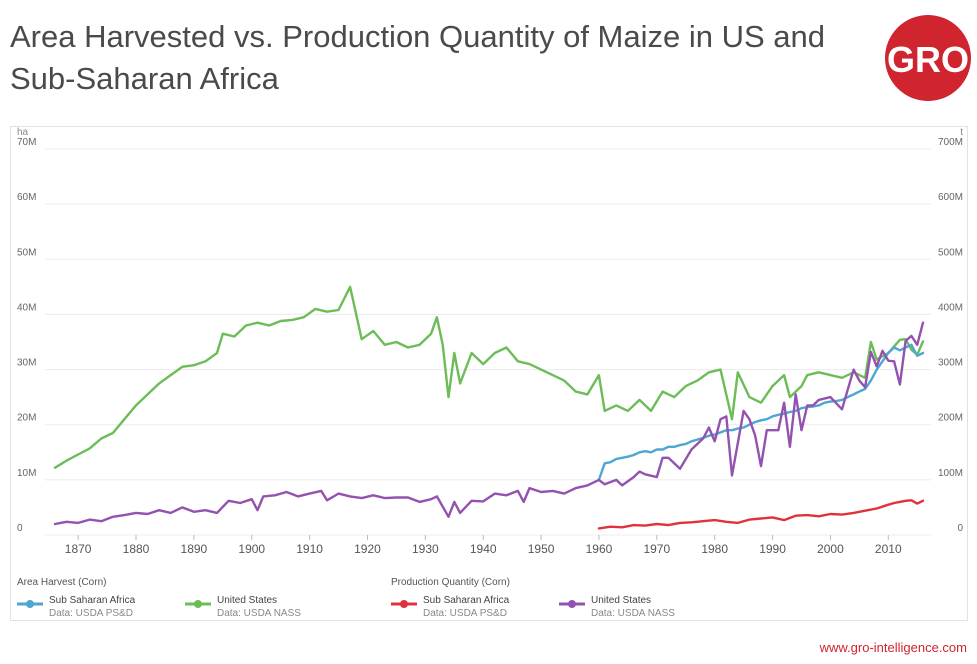 The width and height of the screenshot is (977, 664). Describe the element at coordinates (450, 582) in the screenshot. I see `legend-production-title: Production Quantity (Corn)` at that location.